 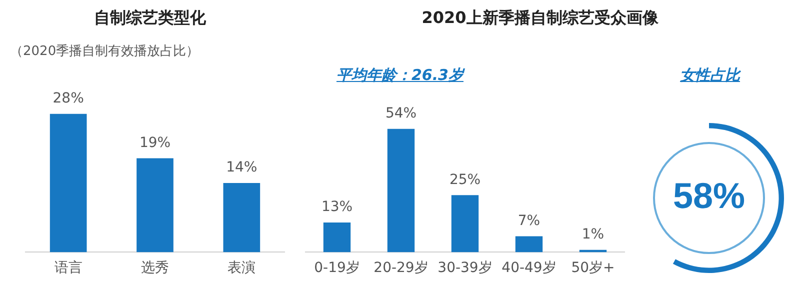 What do you see at coordinates (242, 268) in the screenshot?
I see `x-tick-label: 表演` at bounding box center [242, 268].